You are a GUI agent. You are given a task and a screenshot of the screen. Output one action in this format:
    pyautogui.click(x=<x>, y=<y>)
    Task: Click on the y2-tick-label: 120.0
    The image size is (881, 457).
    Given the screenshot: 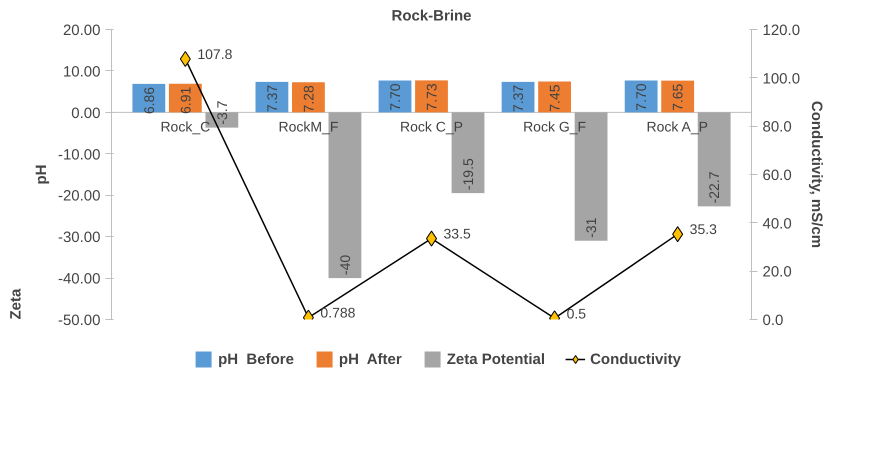 What is the action you would take?
    pyautogui.click(x=781, y=30)
    